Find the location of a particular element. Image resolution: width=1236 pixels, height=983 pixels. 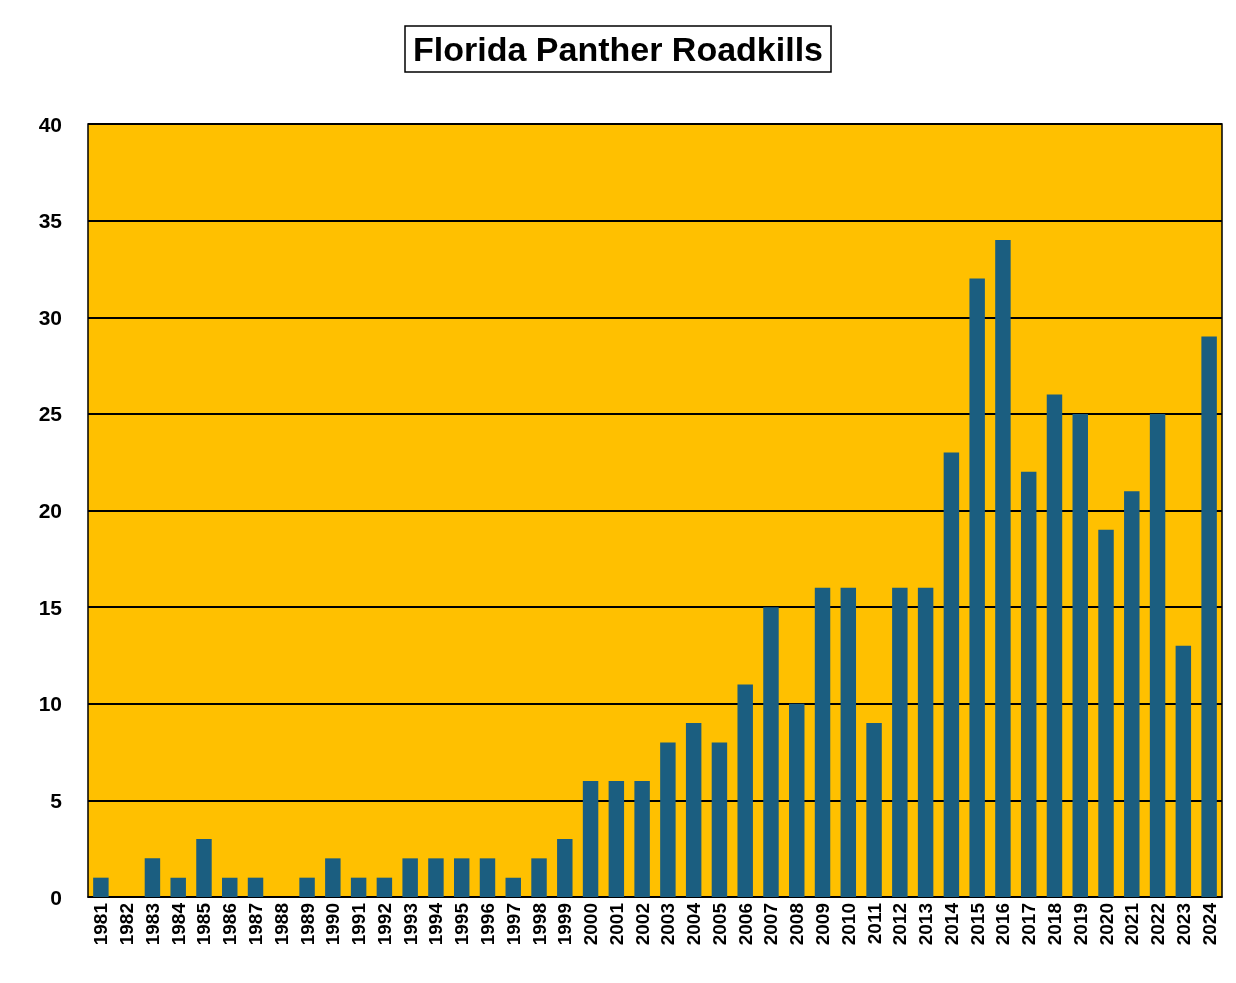

x-tick-label: 2002 is located at coordinates (642, 924).